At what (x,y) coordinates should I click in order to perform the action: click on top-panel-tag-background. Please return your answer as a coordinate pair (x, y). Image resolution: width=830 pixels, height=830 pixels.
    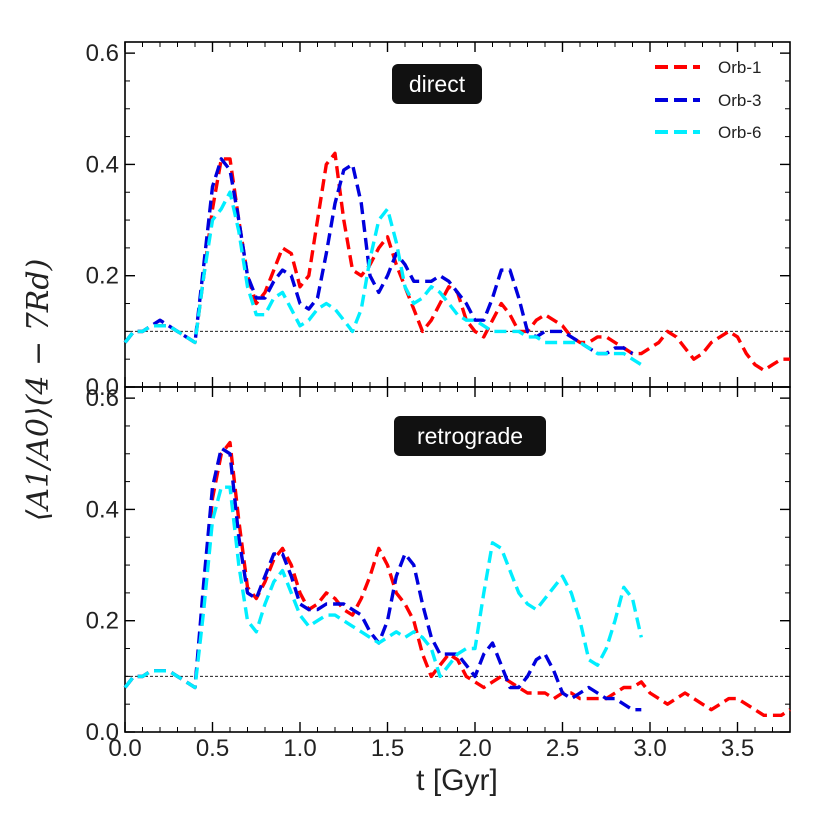
    Looking at the image, I should click on (437, 84).